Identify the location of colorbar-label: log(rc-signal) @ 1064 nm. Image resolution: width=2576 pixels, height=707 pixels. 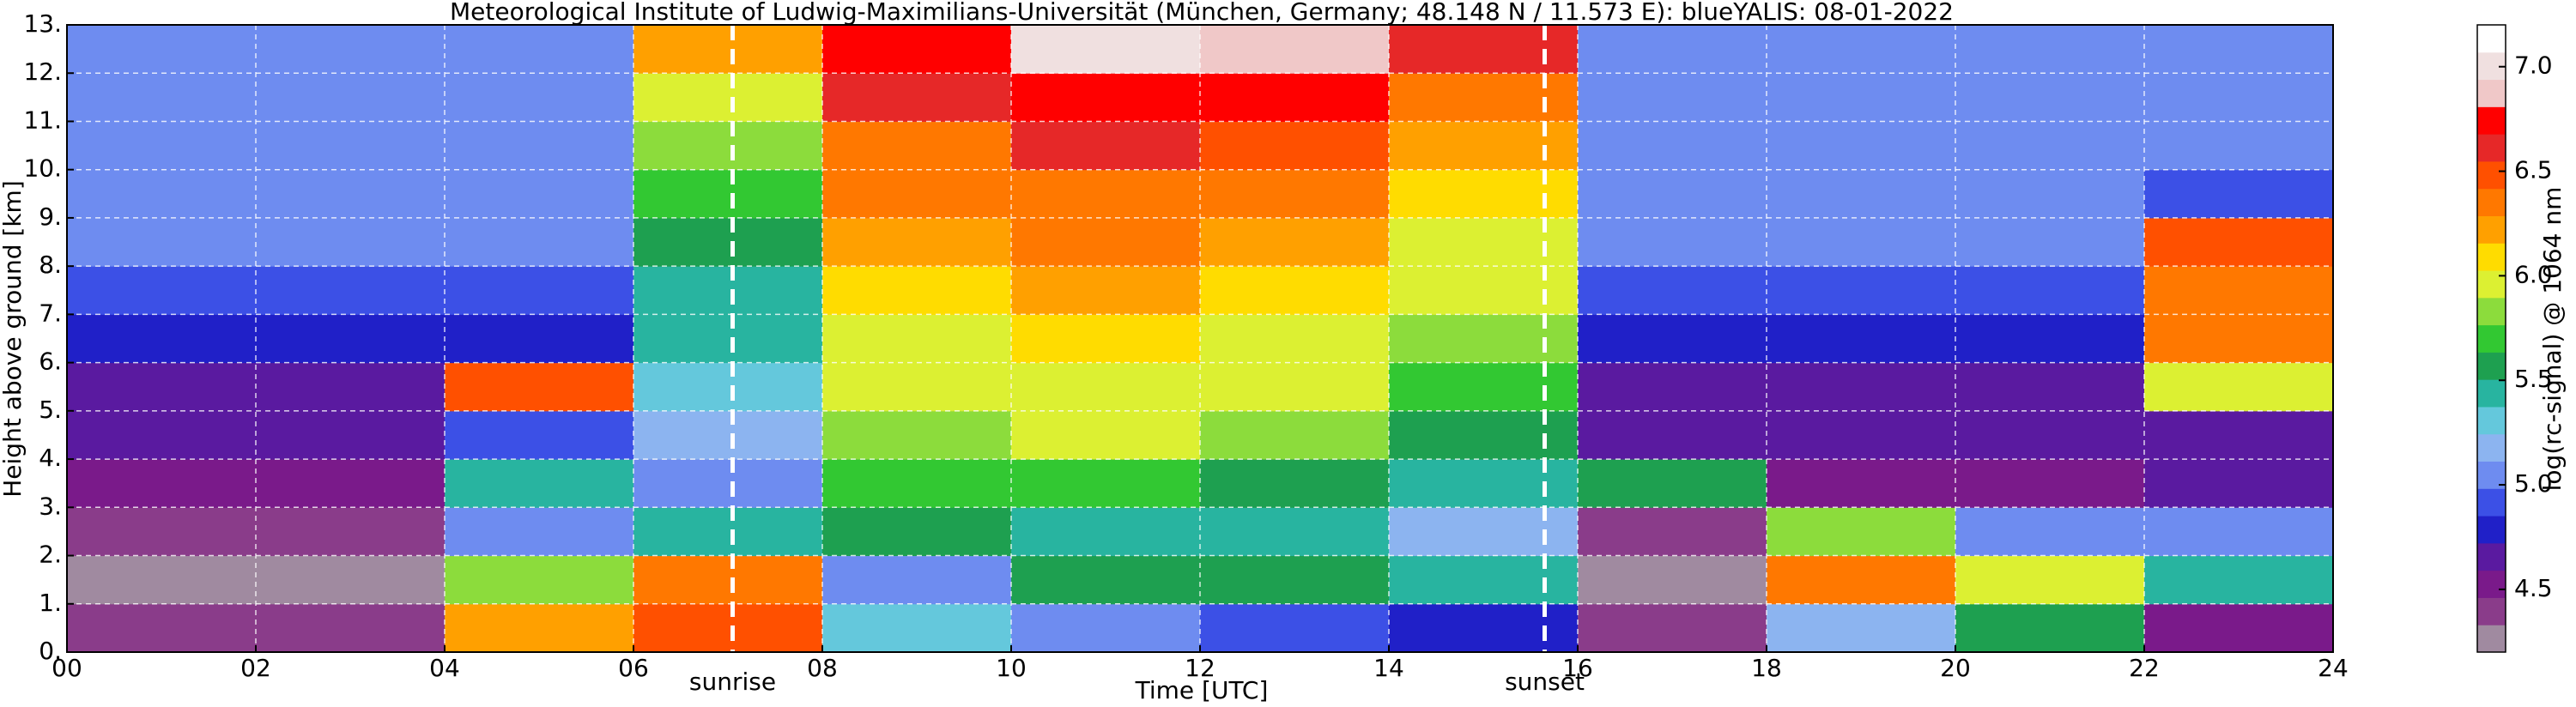
(2552, 339).